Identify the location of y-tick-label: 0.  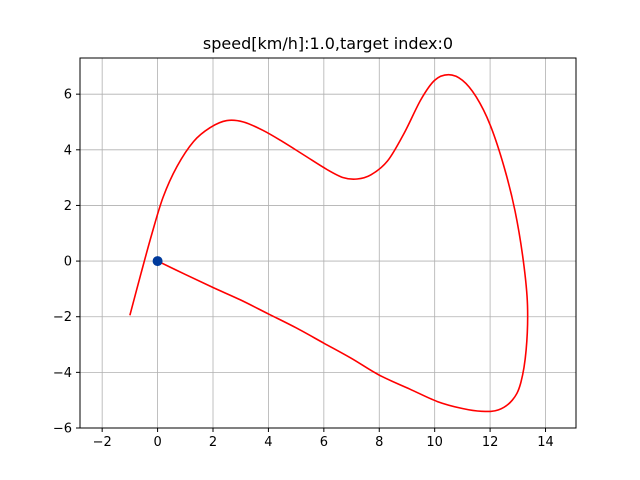
(68, 262).